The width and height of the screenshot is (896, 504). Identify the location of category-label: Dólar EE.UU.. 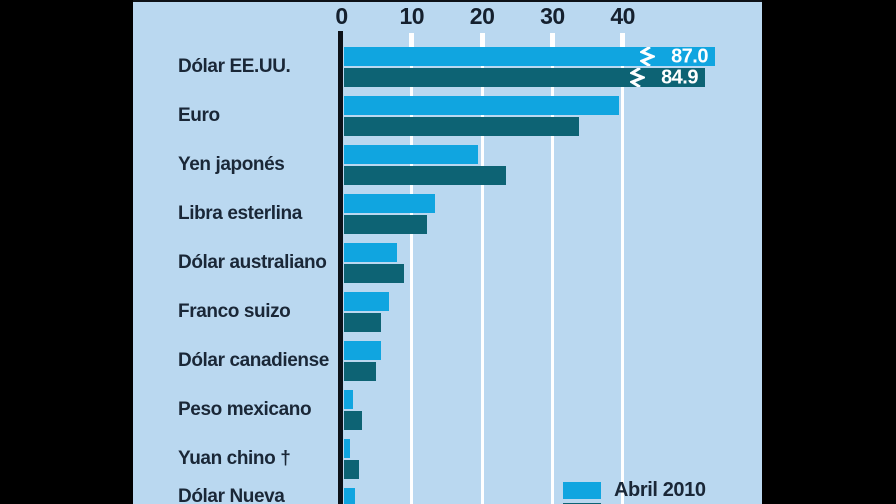
(234, 66).